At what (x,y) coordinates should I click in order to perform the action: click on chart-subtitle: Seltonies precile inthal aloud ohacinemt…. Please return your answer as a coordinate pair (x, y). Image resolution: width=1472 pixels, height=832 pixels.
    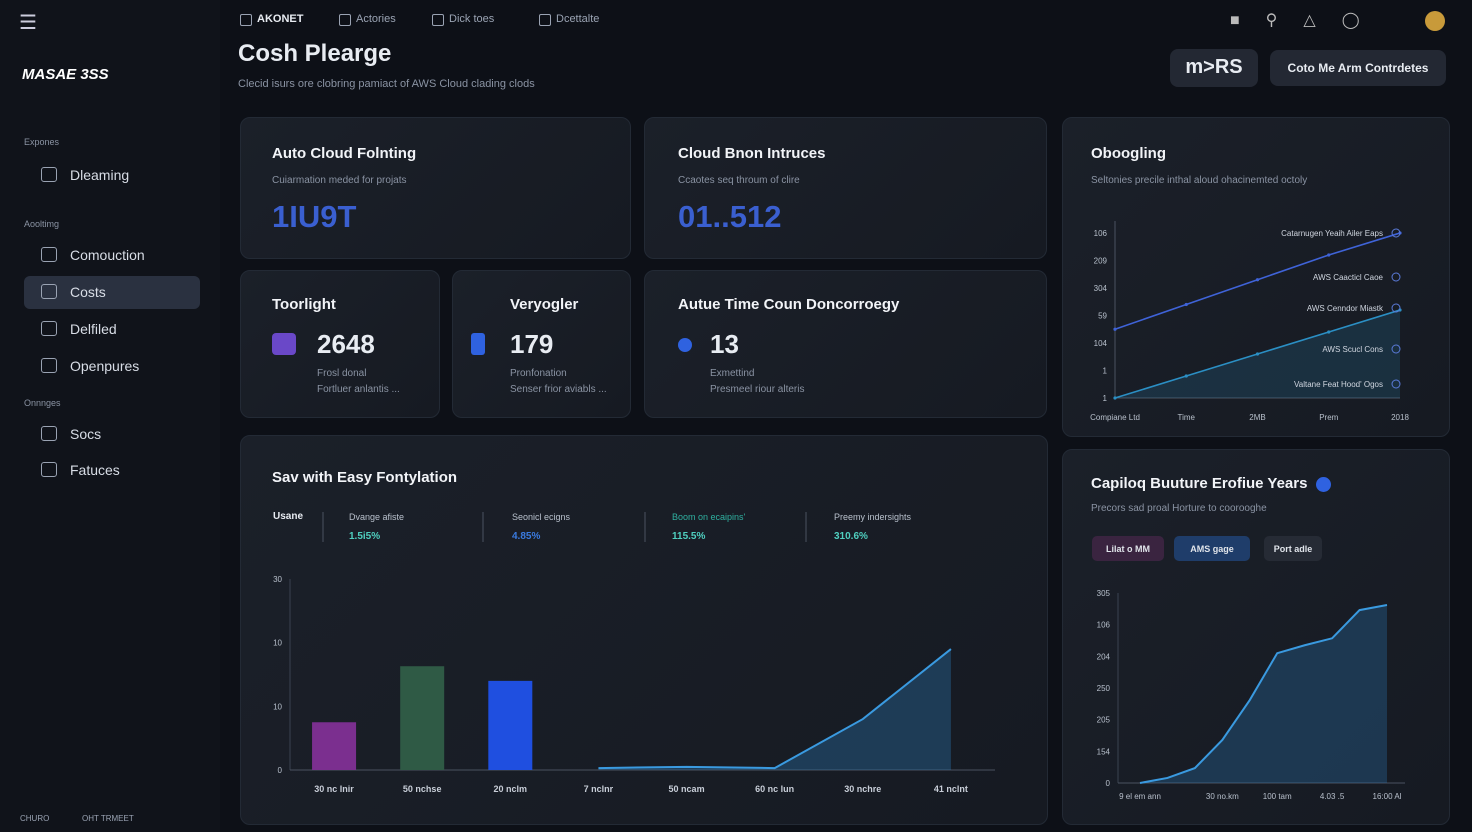
    Looking at the image, I should click on (1199, 180).